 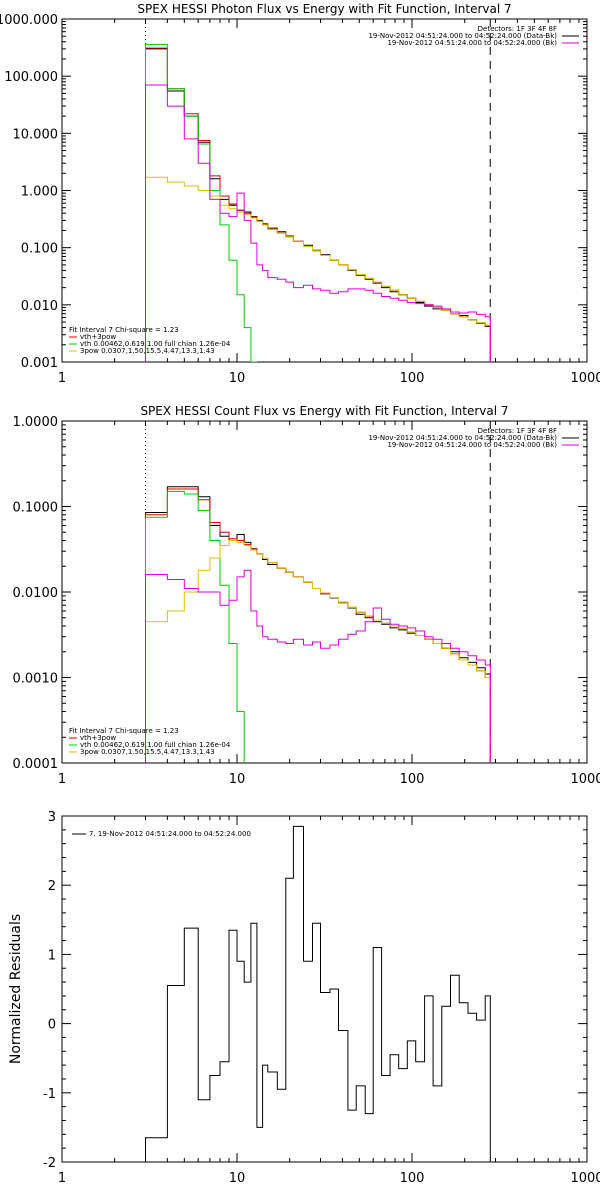 I want to click on y-tick-label: 0.0001, so click(x=36, y=764).